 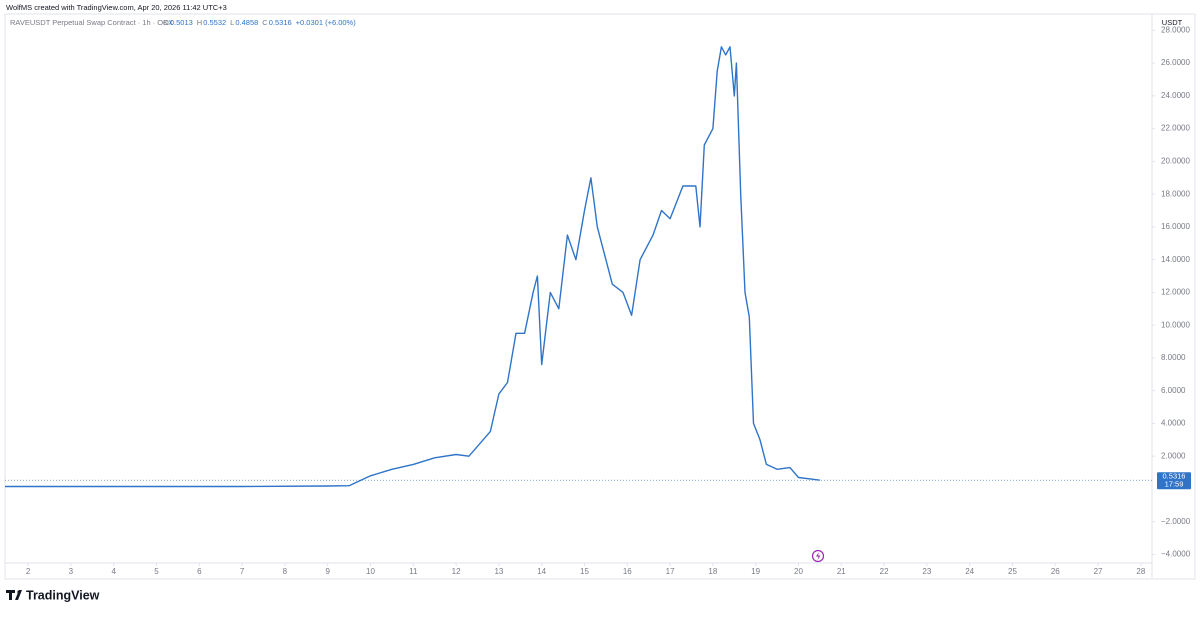 What do you see at coordinates (413, 571) in the screenshot?
I see `x-tick-label: 11` at bounding box center [413, 571].